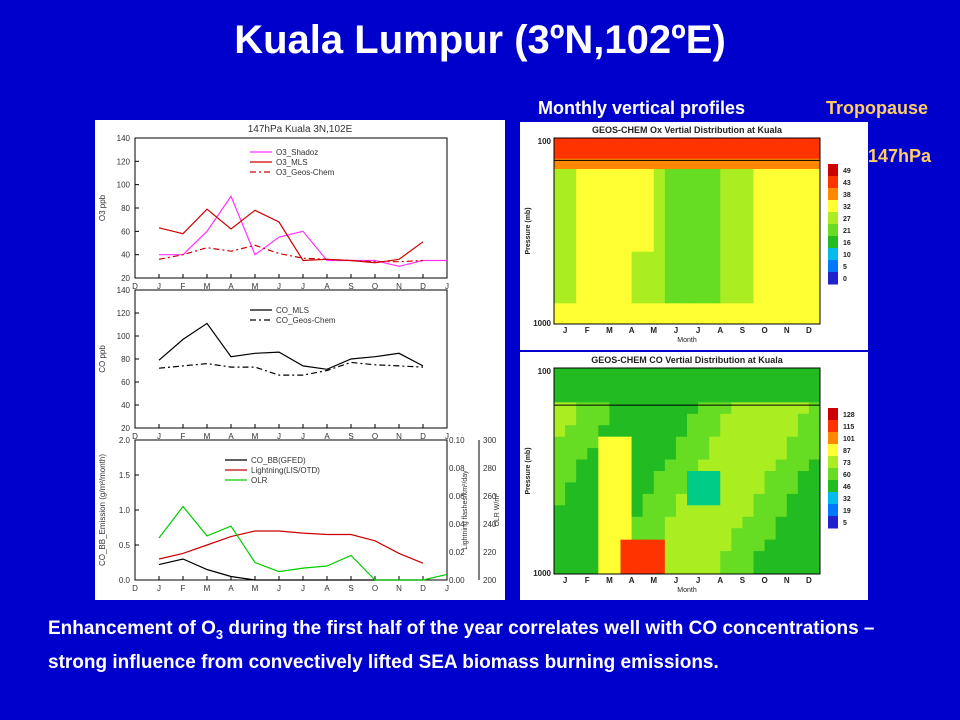 This screenshot has width=960, height=720. I want to click on colorbar-label: 43, so click(847, 183).